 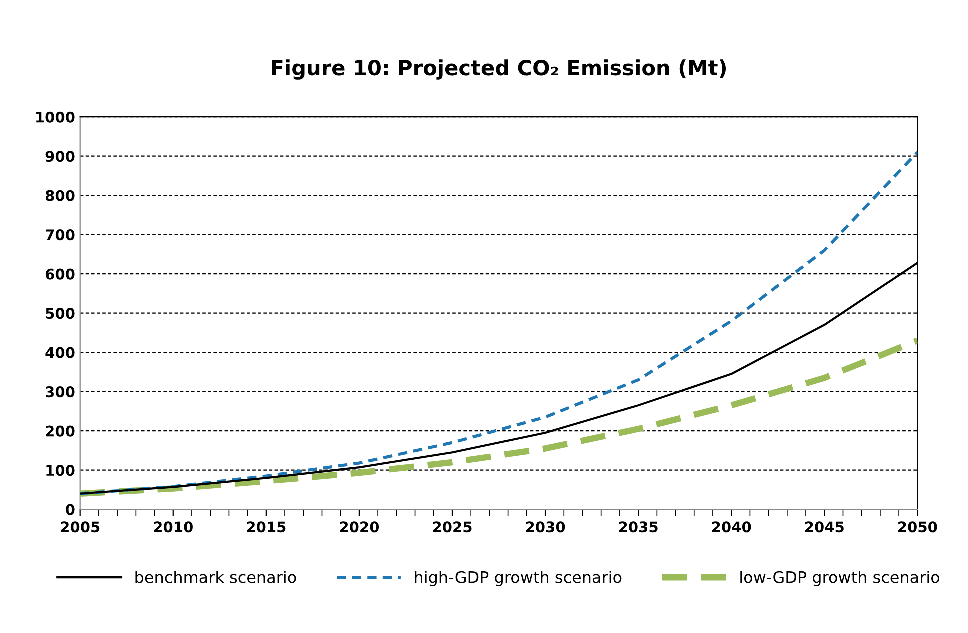 What do you see at coordinates (60, 156) in the screenshot?
I see `y-tick-label: 900` at bounding box center [60, 156].